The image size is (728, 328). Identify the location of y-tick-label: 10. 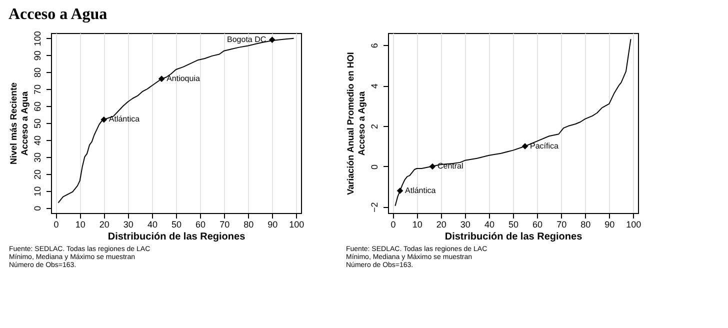
(37, 191).